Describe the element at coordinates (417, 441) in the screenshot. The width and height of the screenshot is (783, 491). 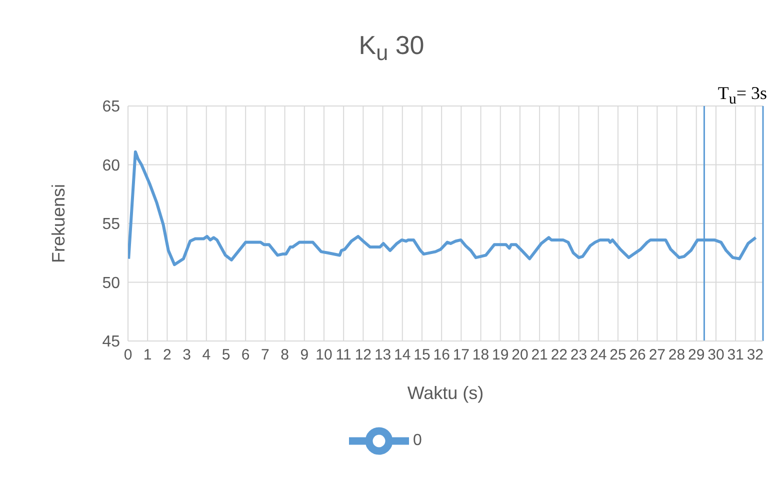
I see `legend-label: 0` at that location.